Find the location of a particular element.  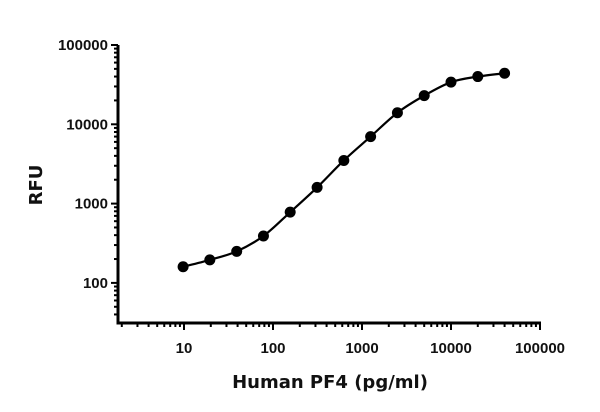

x-axis-title: Human PF4 (pg/ml) is located at coordinates (330, 382).